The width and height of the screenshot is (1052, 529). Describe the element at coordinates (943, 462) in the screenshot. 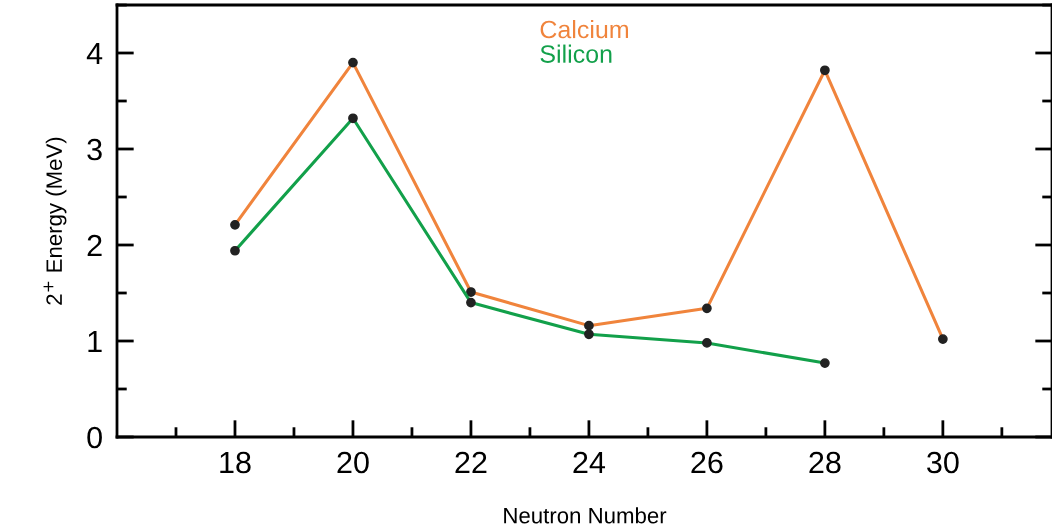

I see `x-tick-label: 30` at that location.